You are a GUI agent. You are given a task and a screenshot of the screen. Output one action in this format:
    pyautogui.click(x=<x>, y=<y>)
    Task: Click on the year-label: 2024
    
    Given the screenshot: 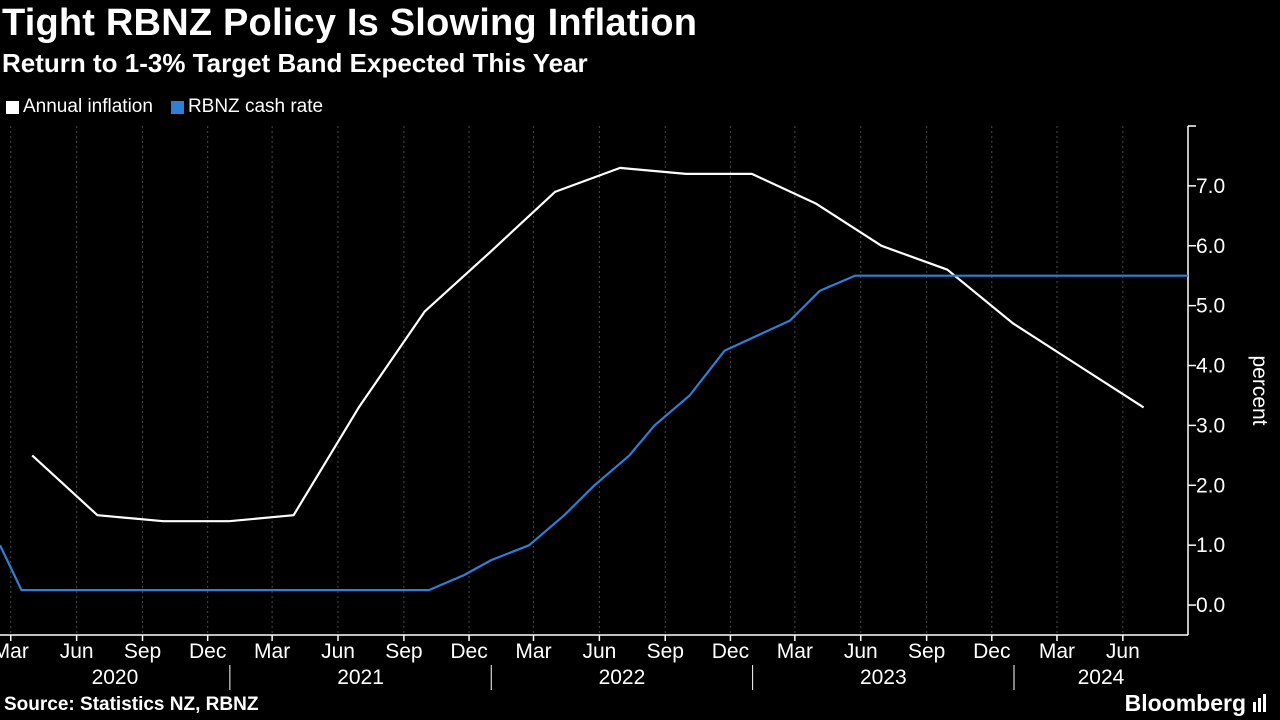 What is the action you would take?
    pyautogui.click(x=1101, y=677)
    